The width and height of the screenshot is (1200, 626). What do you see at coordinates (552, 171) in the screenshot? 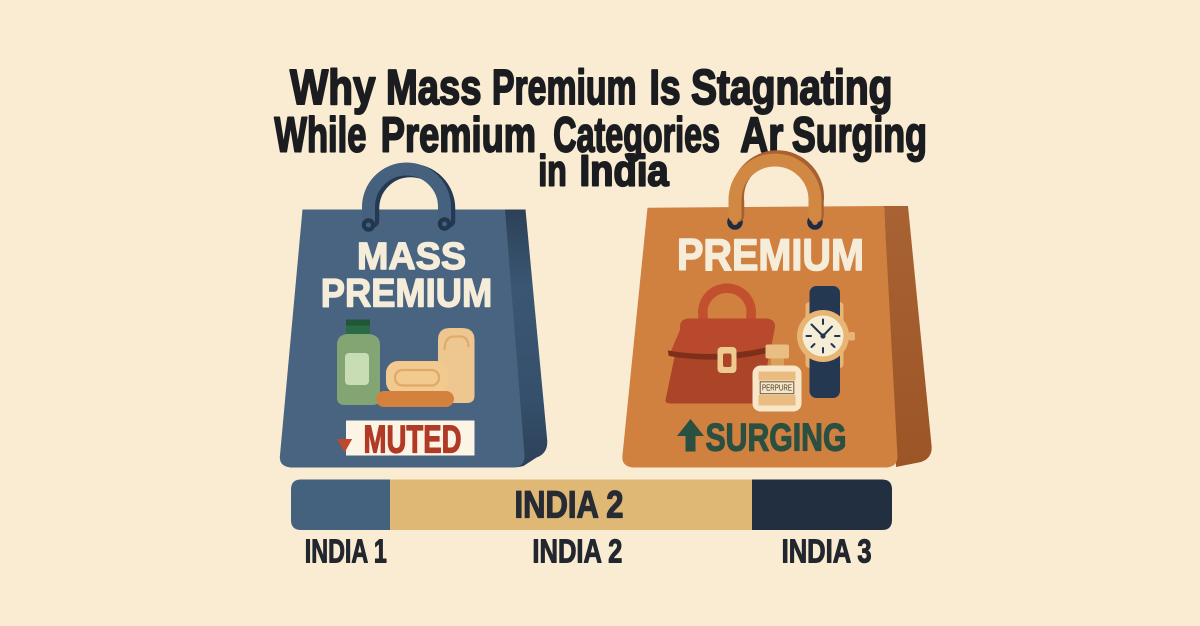
I see `svg-text: in` at bounding box center [552, 171].